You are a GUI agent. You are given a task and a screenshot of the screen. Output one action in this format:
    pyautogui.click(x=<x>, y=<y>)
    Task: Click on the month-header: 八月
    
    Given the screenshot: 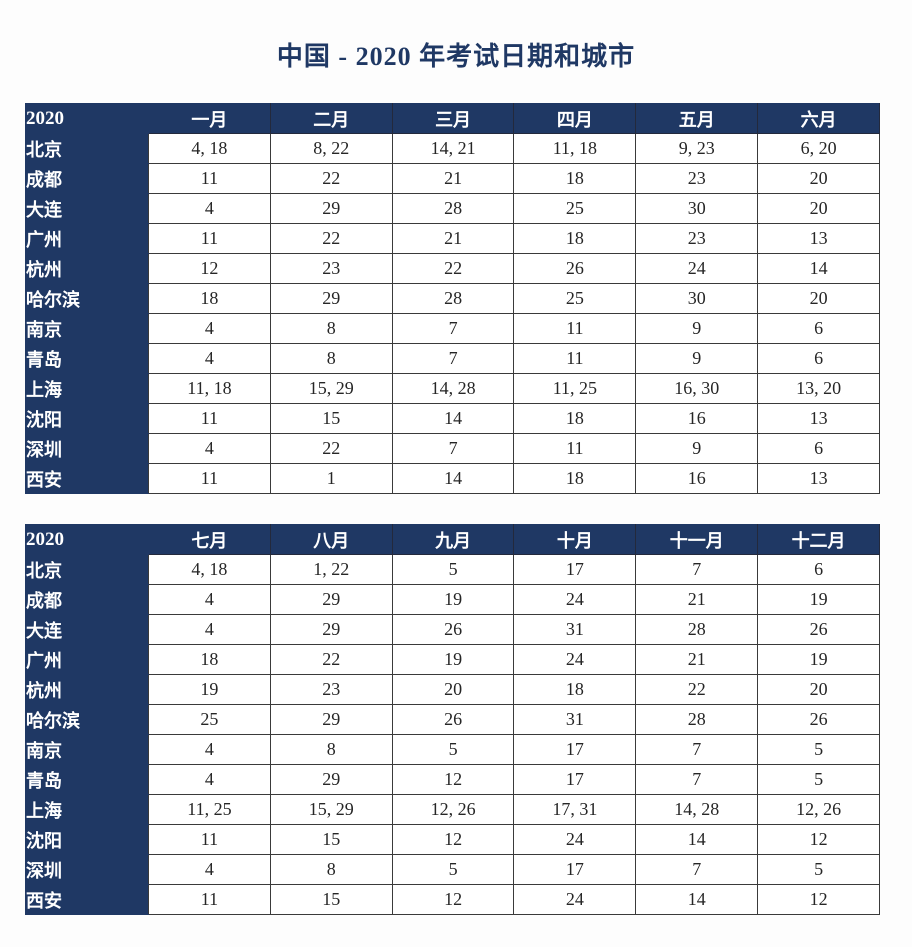 What is the action you would take?
    pyautogui.click(x=331, y=539)
    